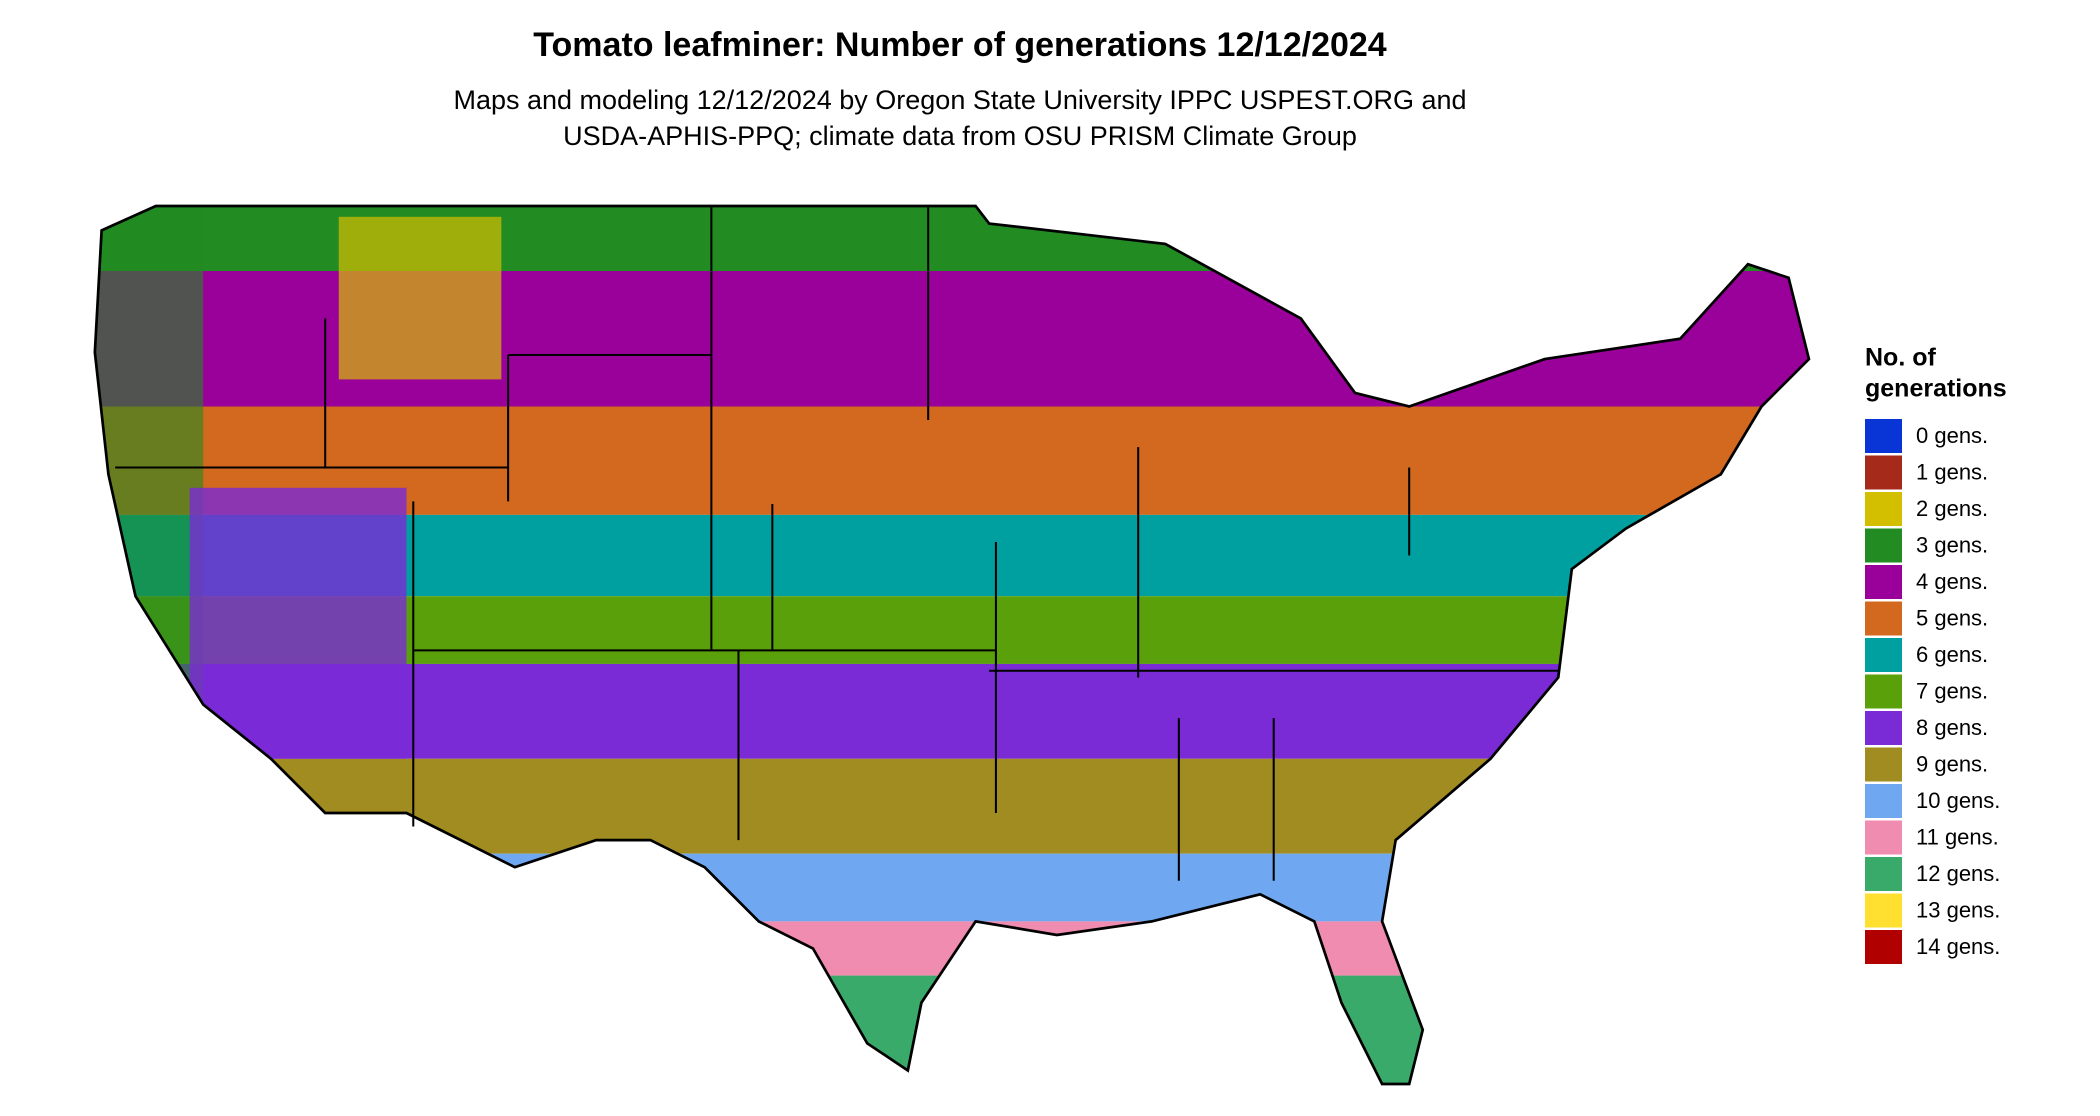 The width and height of the screenshot is (2100, 1116). What do you see at coordinates (1958, 909) in the screenshot?
I see `legend-label: 13 gens.` at bounding box center [1958, 909].